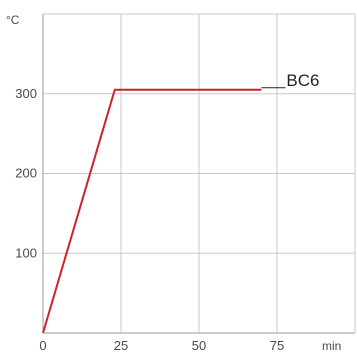  I want to click on x-tick-label: 0, so click(42, 345).